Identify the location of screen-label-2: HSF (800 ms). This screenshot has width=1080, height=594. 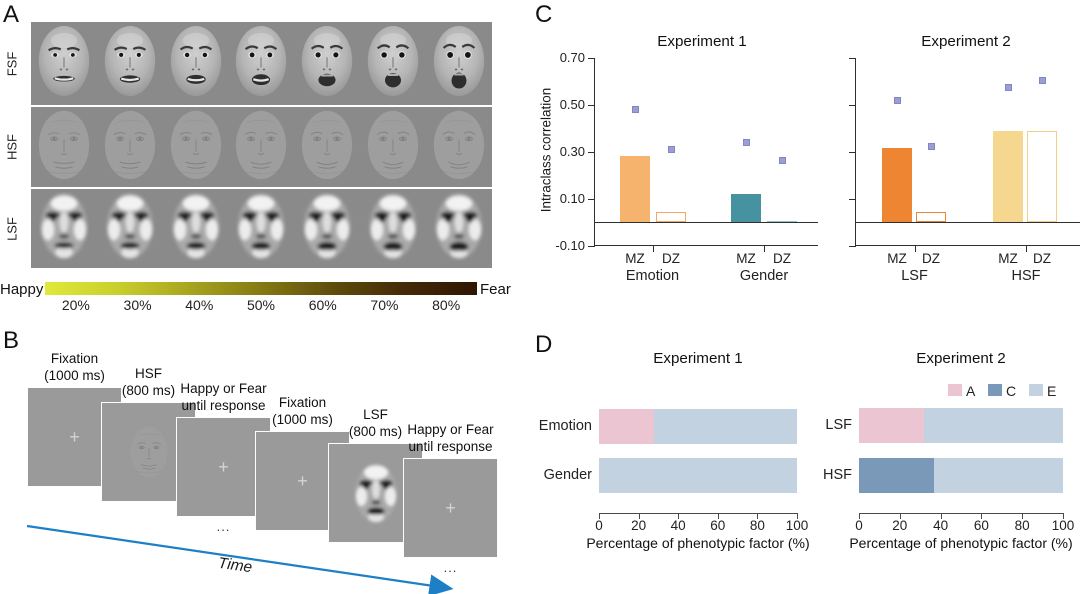
(148, 382).